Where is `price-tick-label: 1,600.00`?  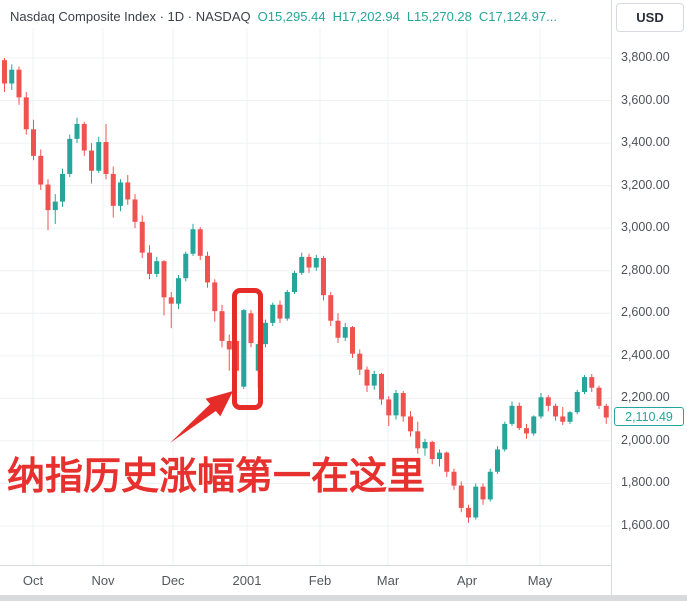
price-tick-label: 1,600.00 is located at coordinates (645, 525).